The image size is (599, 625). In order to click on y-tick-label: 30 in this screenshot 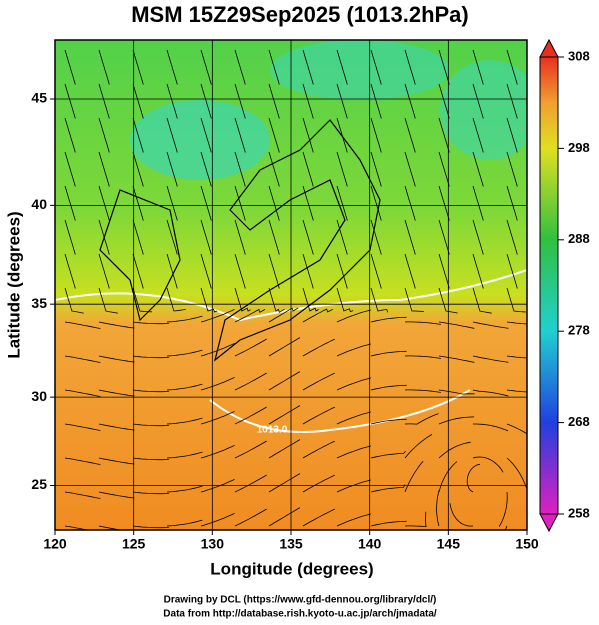, I will do `click(39, 396)`.